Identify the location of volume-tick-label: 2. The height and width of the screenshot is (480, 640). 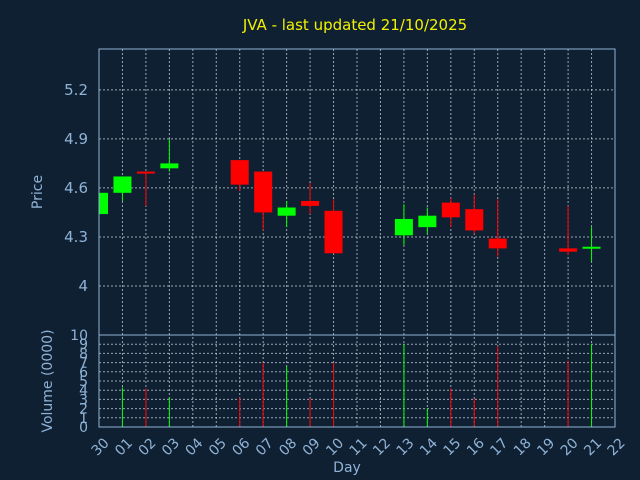
(83, 410).